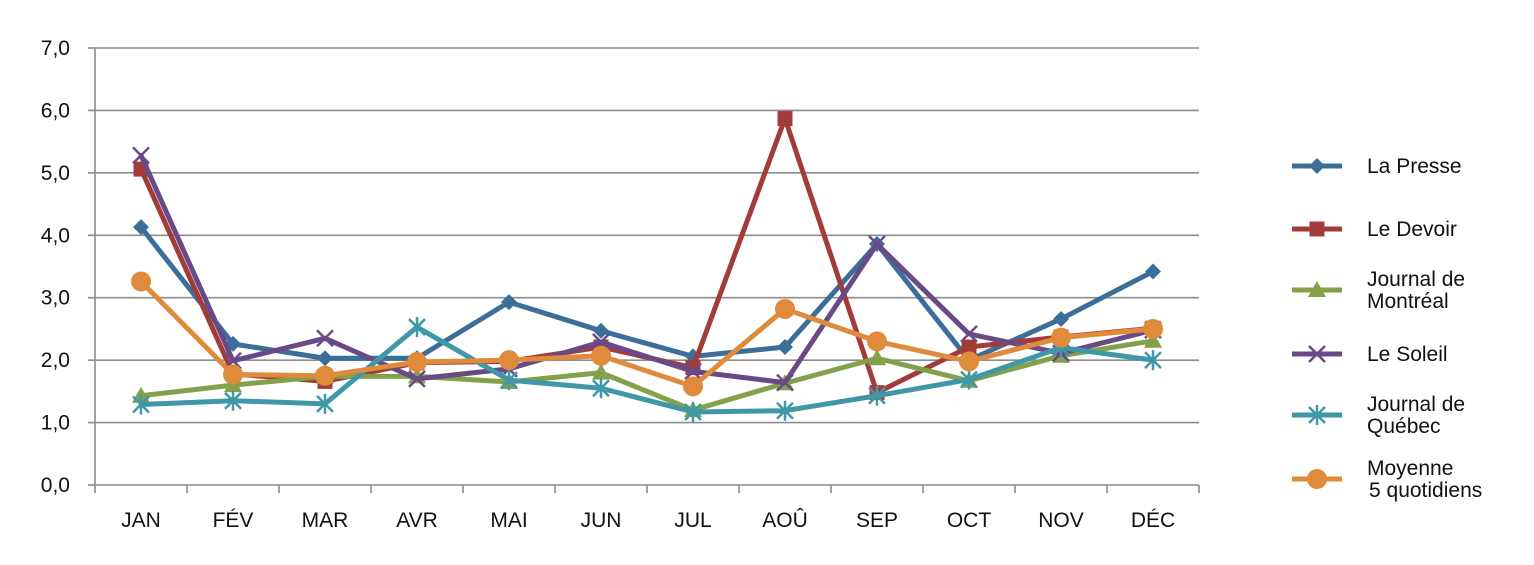 This screenshot has height=565, width=1534. I want to click on legend-item: Le Devoir, so click(1374, 229).